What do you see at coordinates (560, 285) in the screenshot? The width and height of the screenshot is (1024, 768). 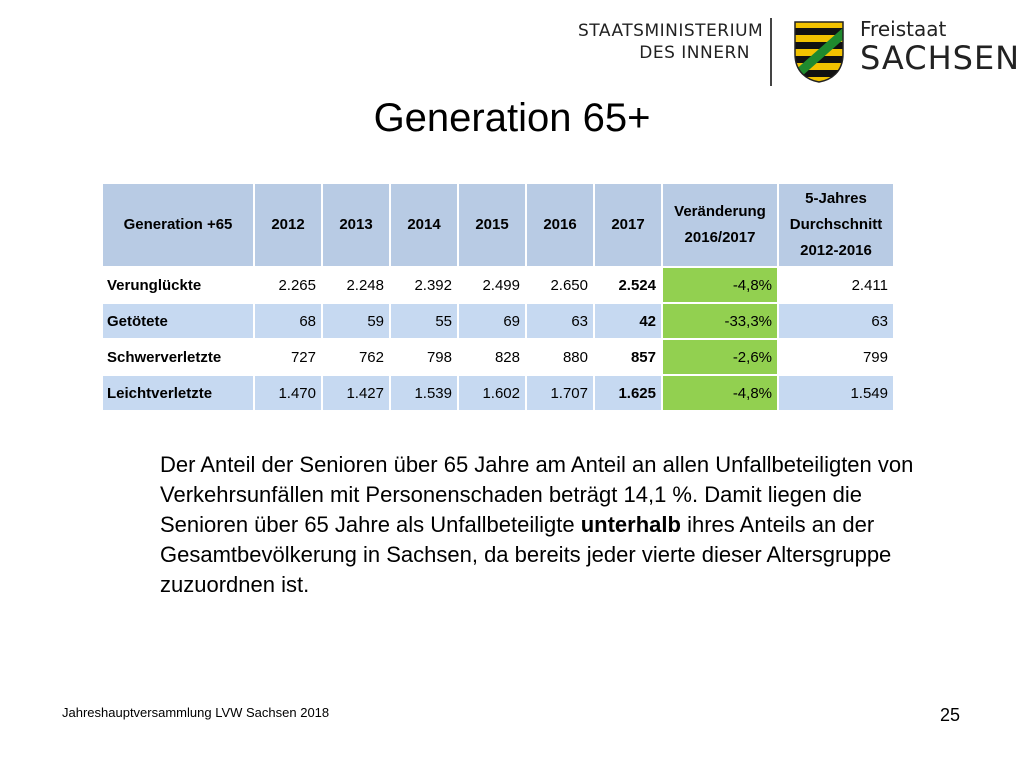 I see `cell-2016: 2.650` at bounding box center [560, 285].